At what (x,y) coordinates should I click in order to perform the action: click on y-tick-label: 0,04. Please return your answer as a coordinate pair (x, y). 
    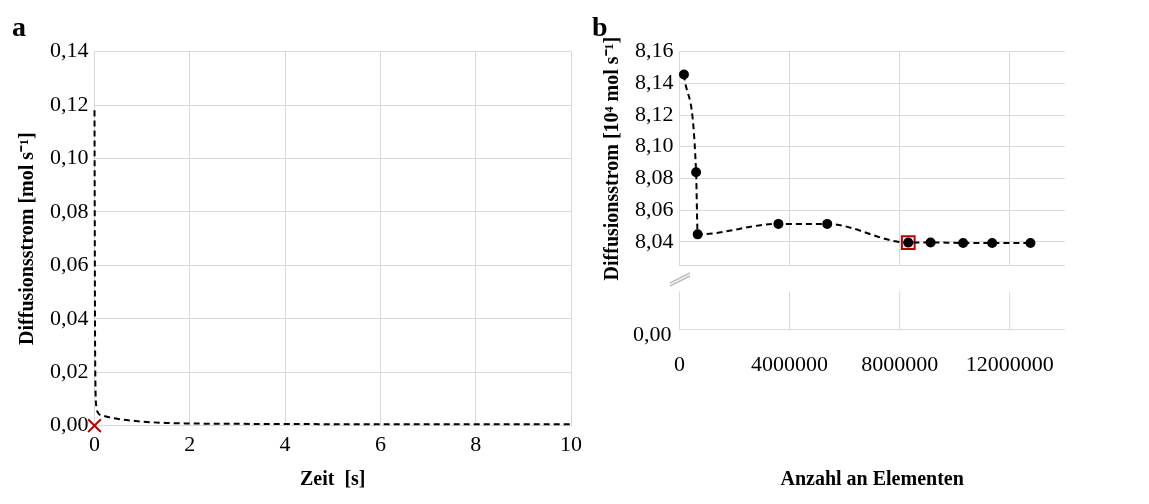
    Looking at the image, I should click on (69, 317).